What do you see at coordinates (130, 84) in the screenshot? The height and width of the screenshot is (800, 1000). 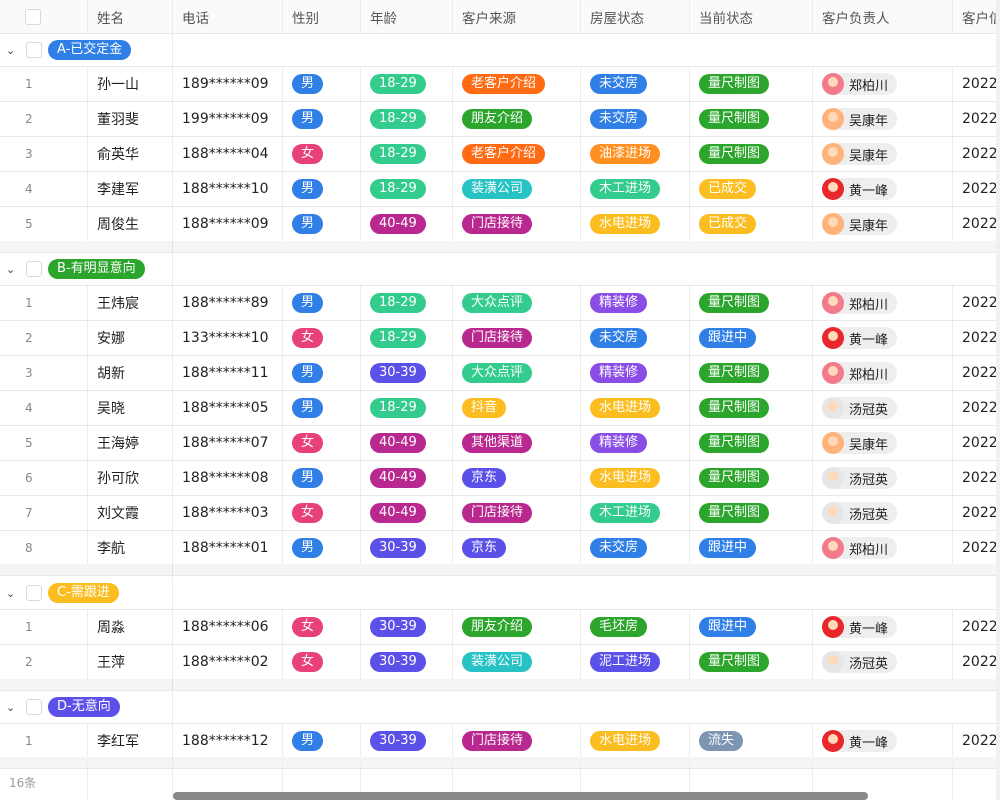 I see `cell-name: 孙一山` at bounding box center [130, 84].